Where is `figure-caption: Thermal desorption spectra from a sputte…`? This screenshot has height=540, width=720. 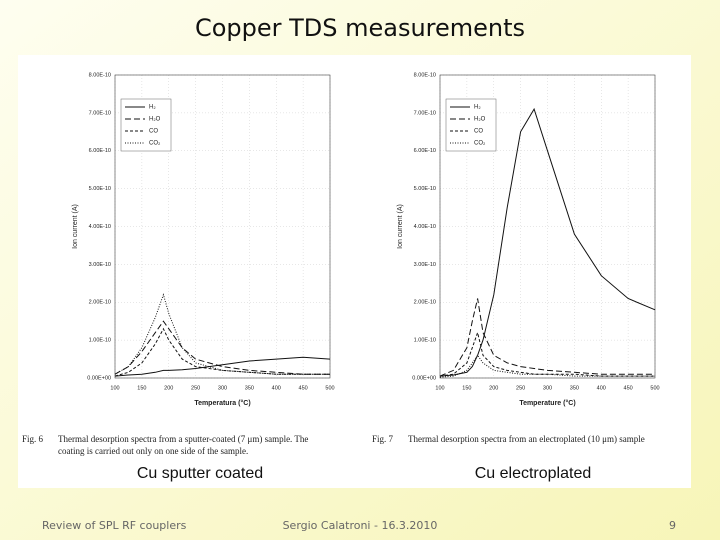 figure-caption: Thermal desorption spectra from a sputte… is located at coordinates (183, 439).